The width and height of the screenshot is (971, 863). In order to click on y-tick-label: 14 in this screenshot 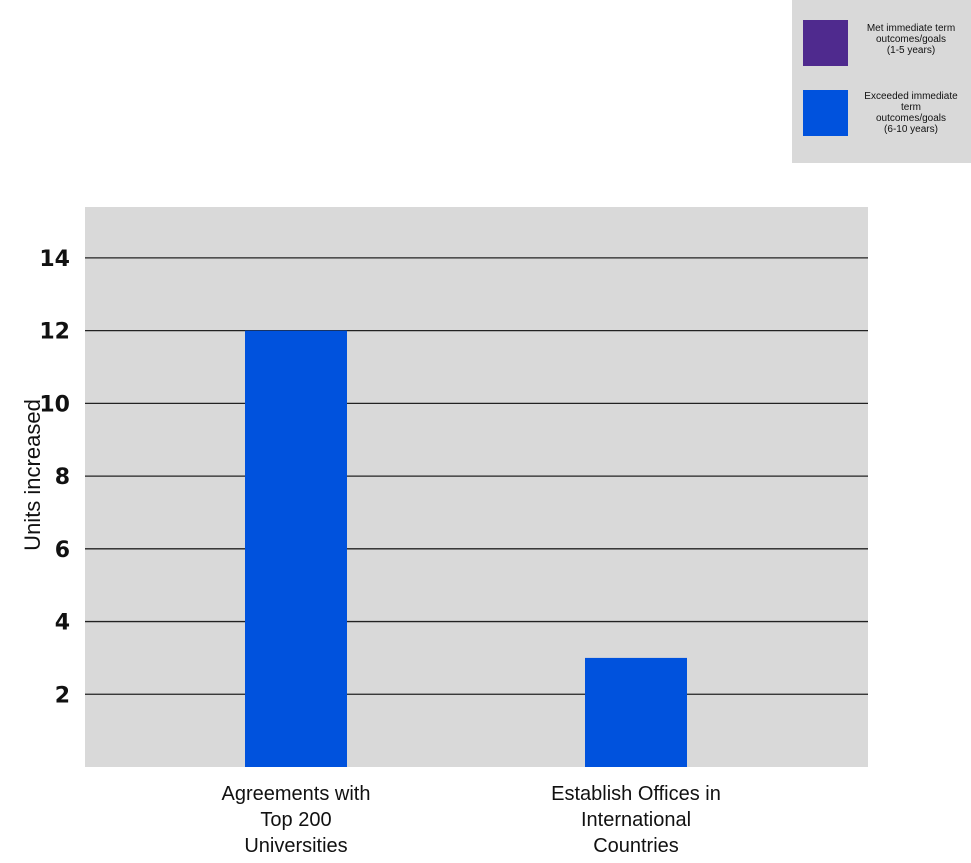, I will do `click(54, 259)`.